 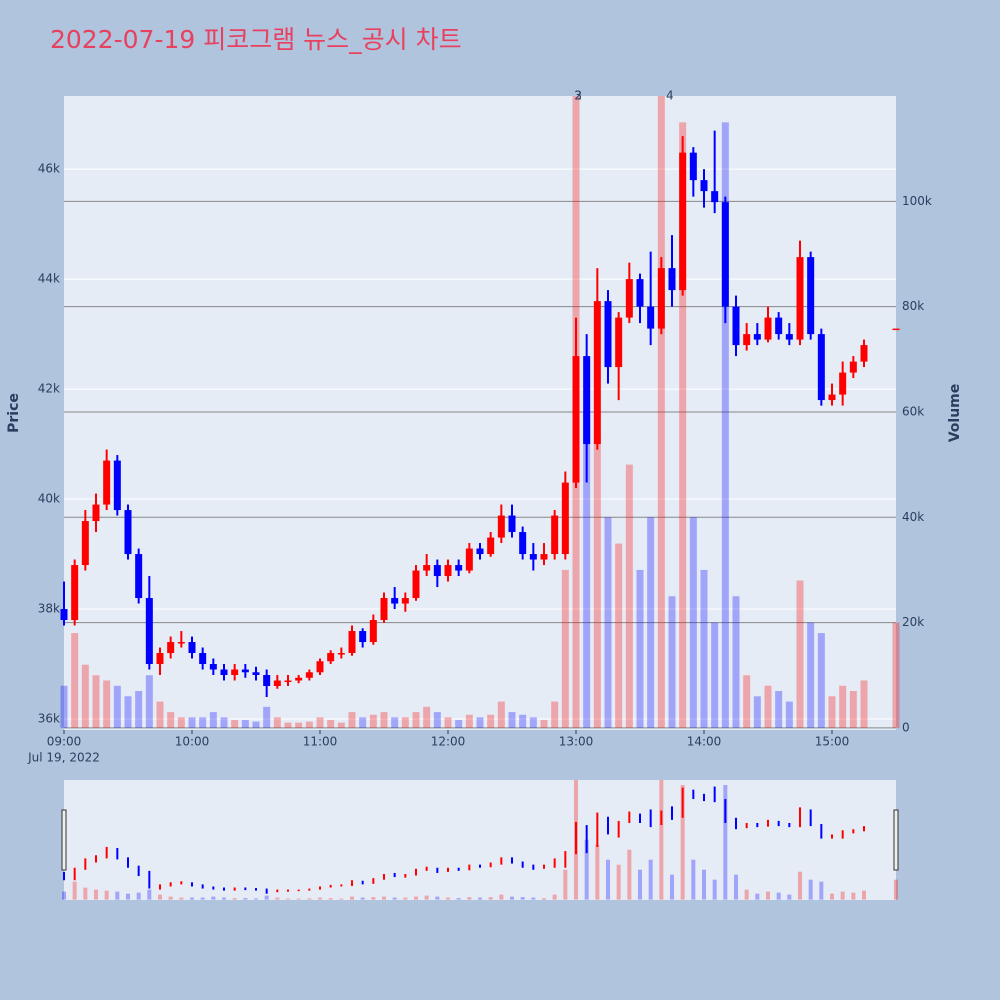 What do you see at coordinates (913, 411) in the screenshot?
I see `y2-tick-label: 60k` at bounding box center [913, 411].